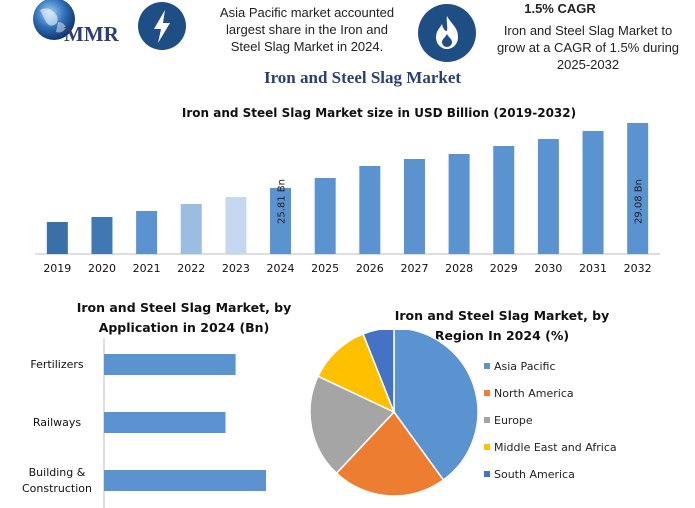  Describe the element at coordinates (525, 366) in the screenshot. I see `legend-label-0: Asia Pacific` at that location.